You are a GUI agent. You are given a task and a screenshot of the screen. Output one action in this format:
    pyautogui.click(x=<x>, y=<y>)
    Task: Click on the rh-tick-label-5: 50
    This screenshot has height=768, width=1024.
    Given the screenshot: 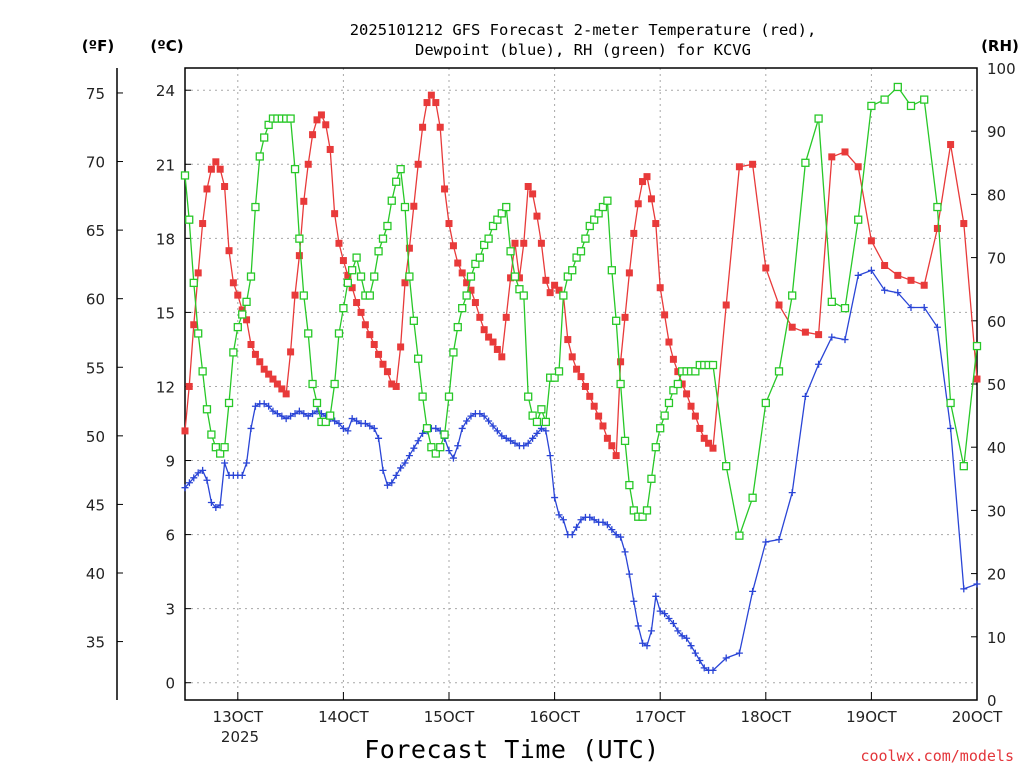 What is the action you would take?
    pyautogui.click(x=996, y=385)
    